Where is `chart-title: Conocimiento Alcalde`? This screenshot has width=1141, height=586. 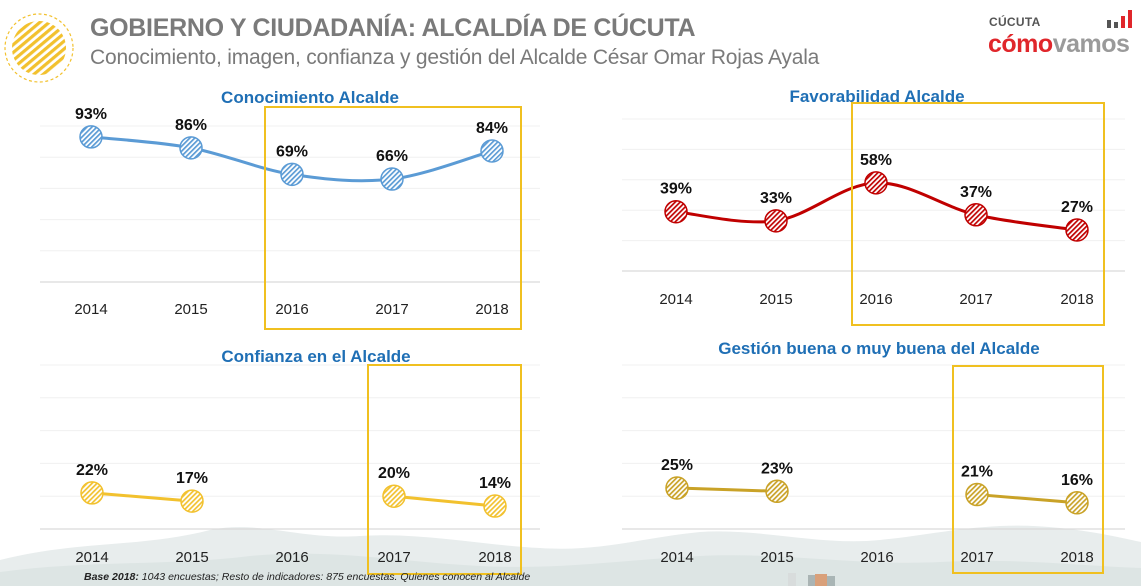 chart-title: Conocimiento Alcalde is located at coordinates (310, 97).